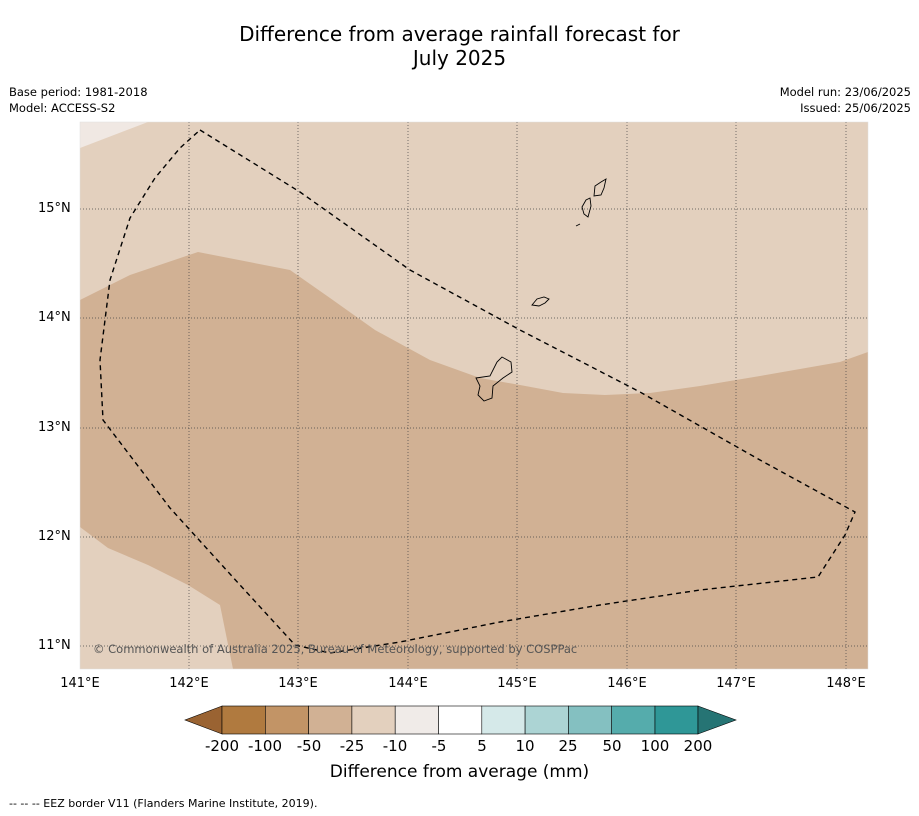 The image size is (919, 816). Describe the element at coordinates (525, 746) in the screenshot. I see `cbar-tick-8: 10` at that location.